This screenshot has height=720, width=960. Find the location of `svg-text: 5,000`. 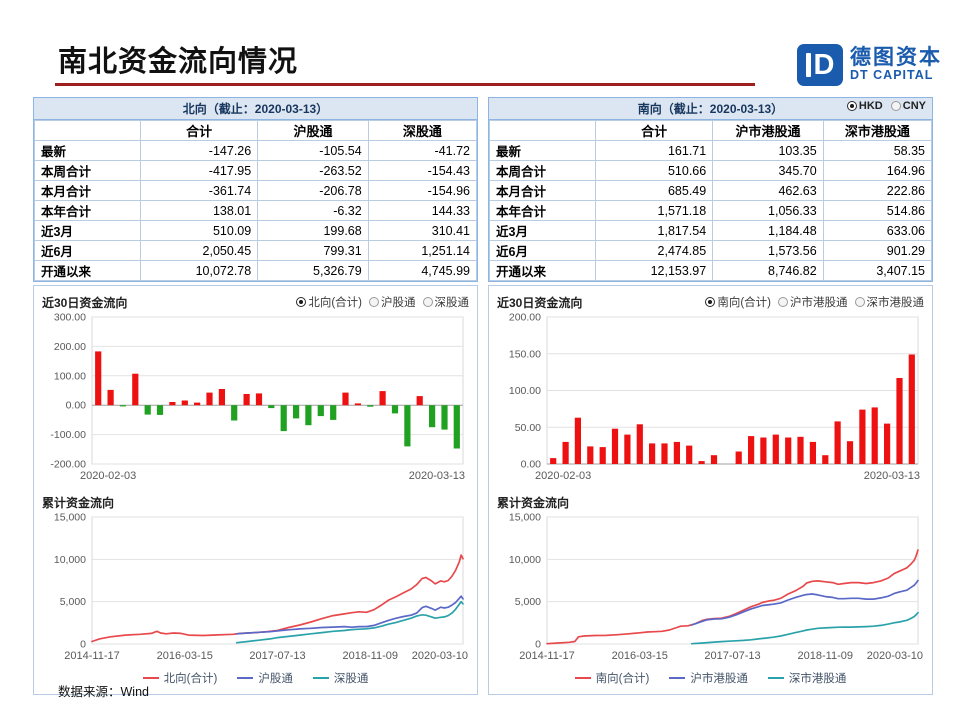

svg-text: 5,000 is located at coordinates (528, 602).